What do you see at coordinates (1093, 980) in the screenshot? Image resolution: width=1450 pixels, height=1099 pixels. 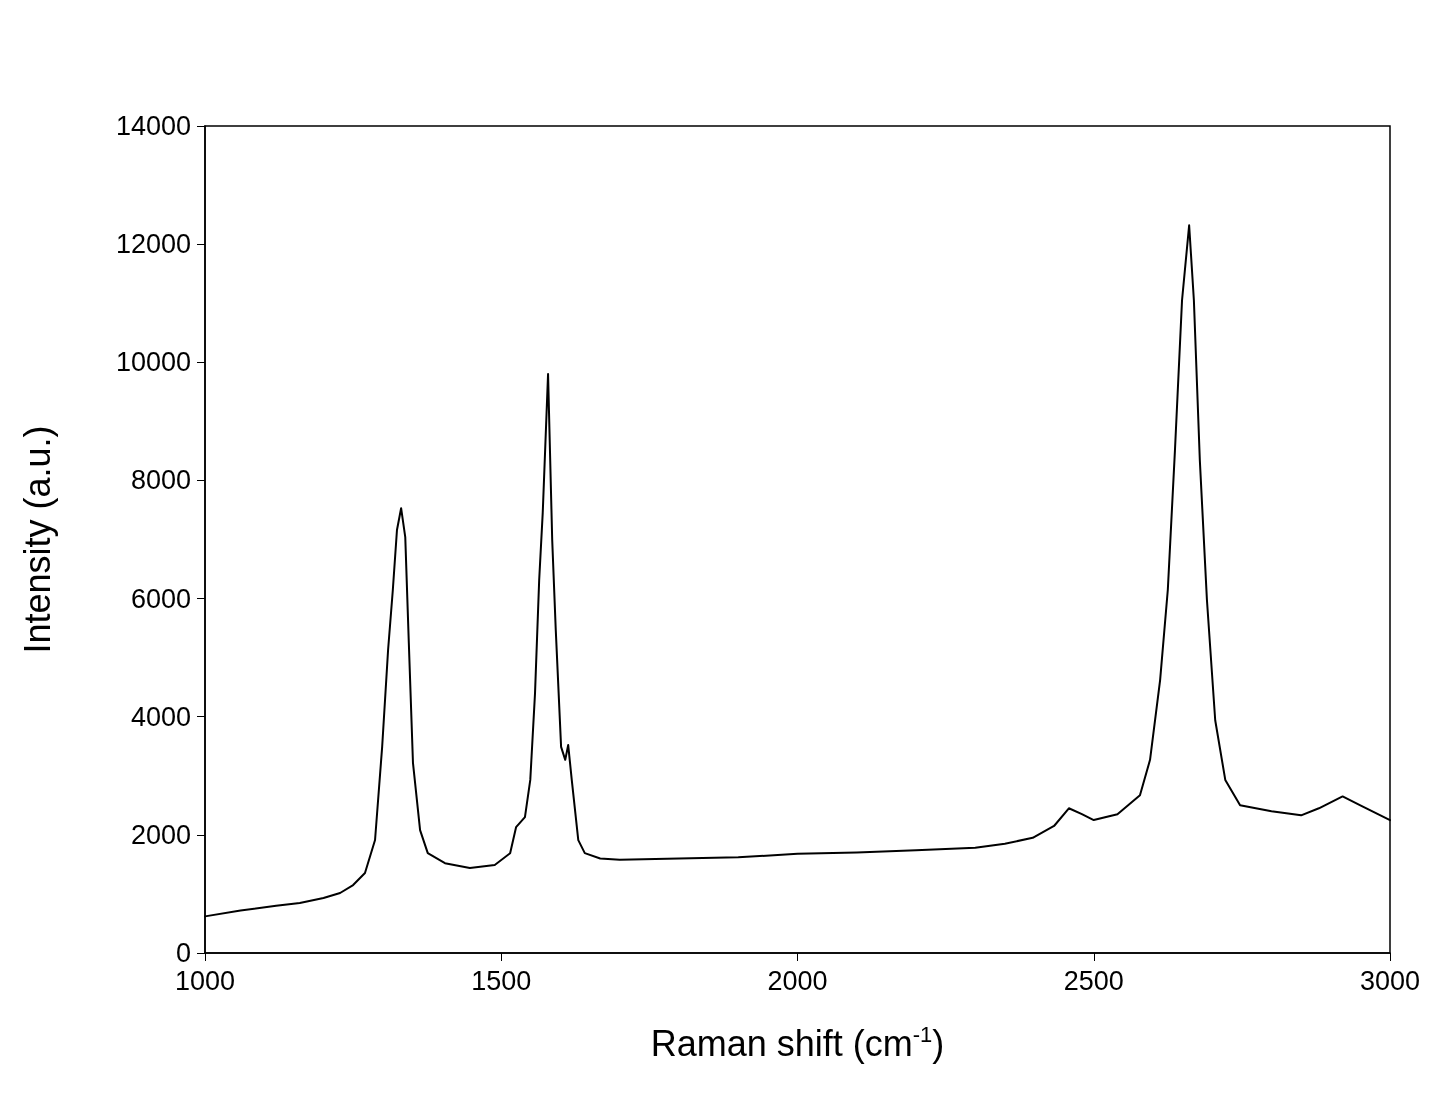 I see `x-tick-label: 2500` at bounding box center [1093, 980].